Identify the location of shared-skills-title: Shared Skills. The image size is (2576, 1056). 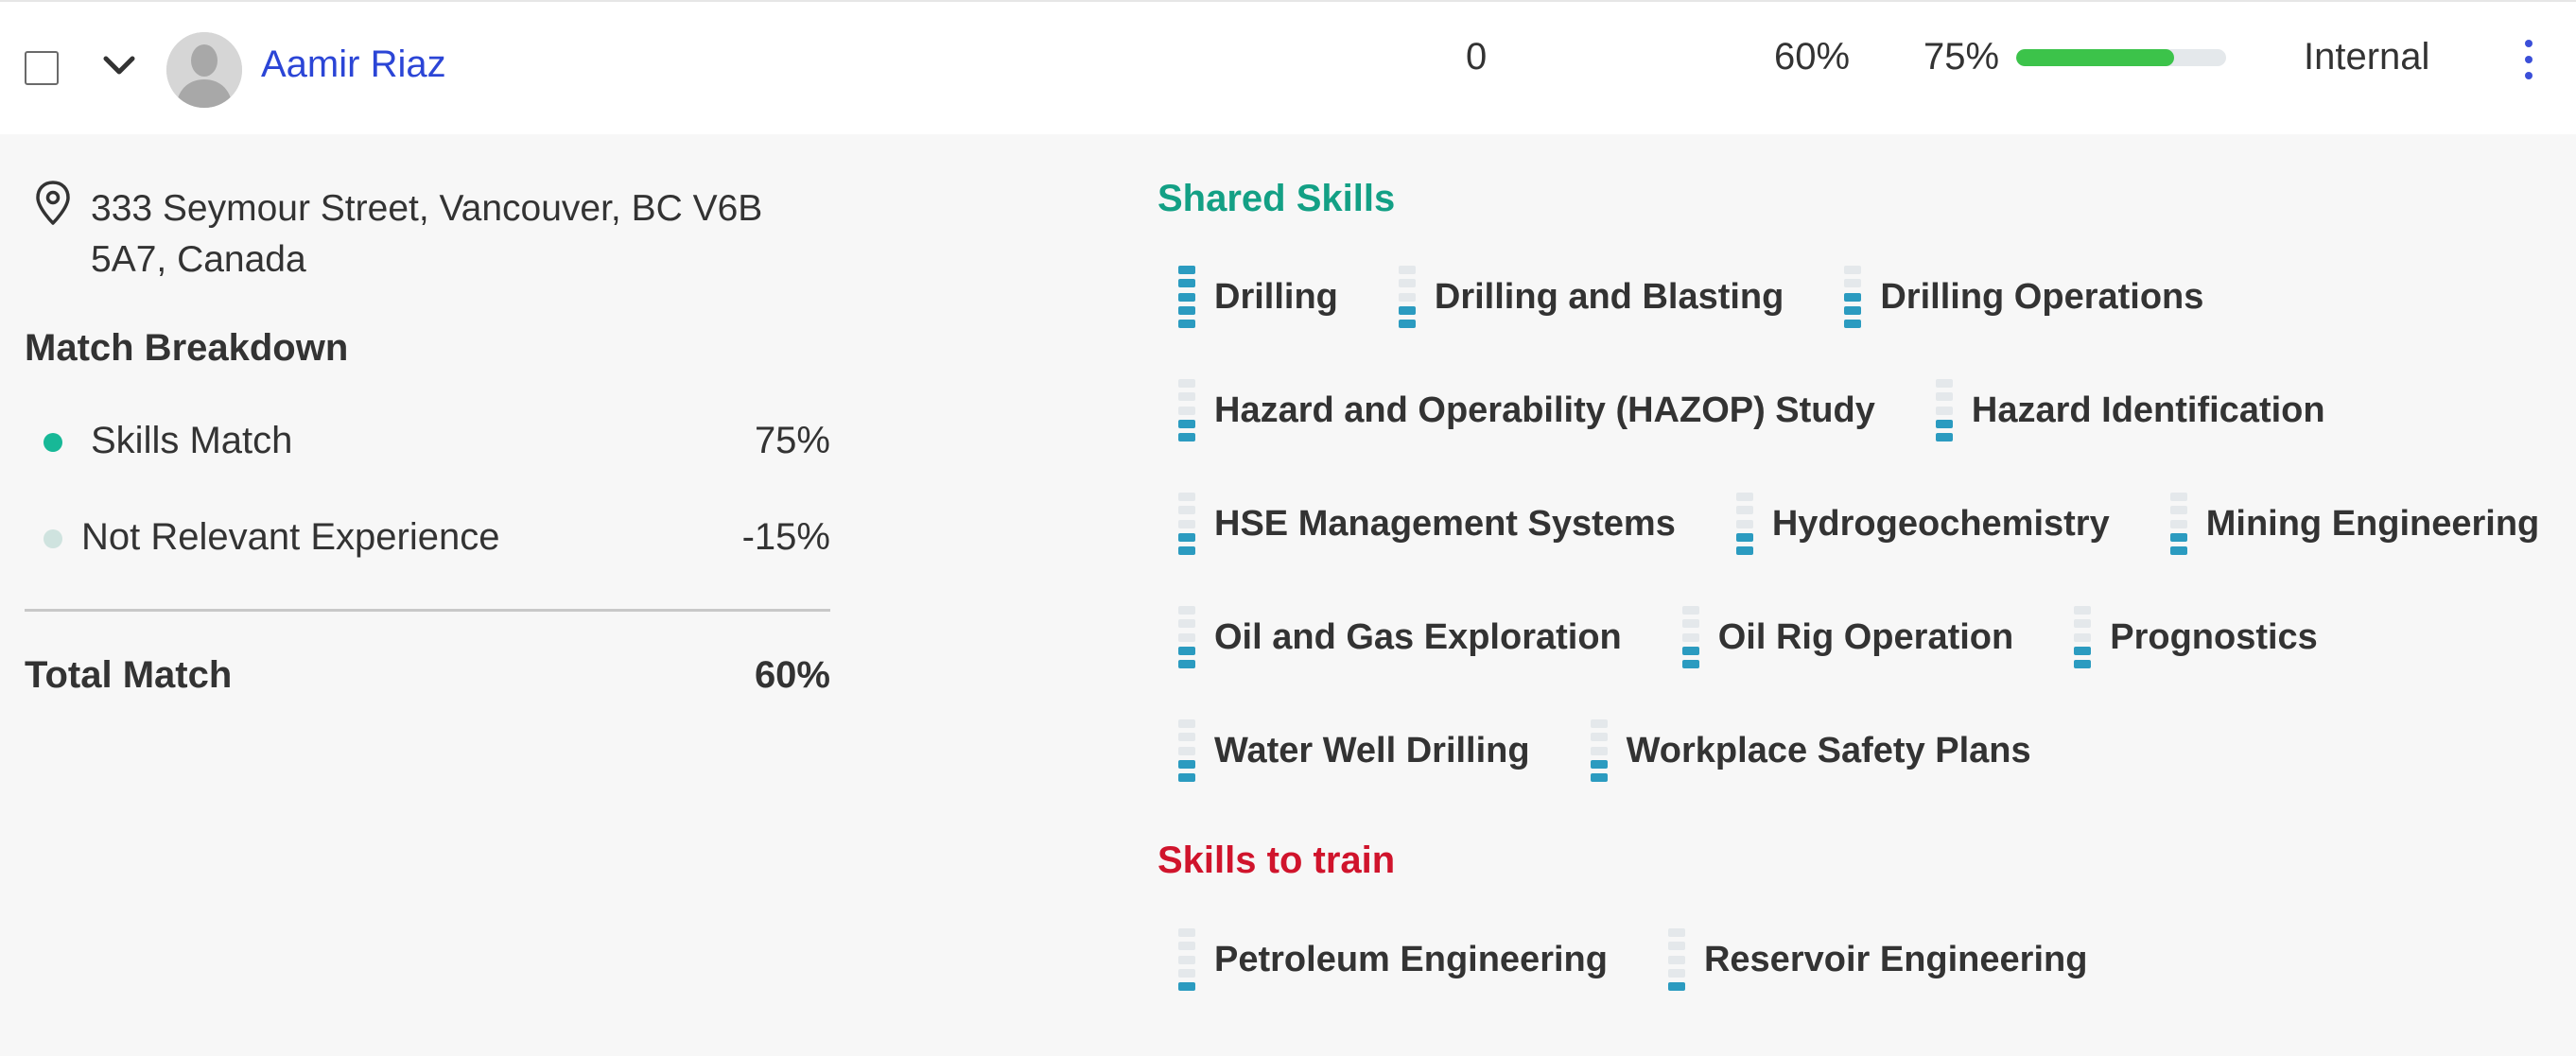
(1276, 199).